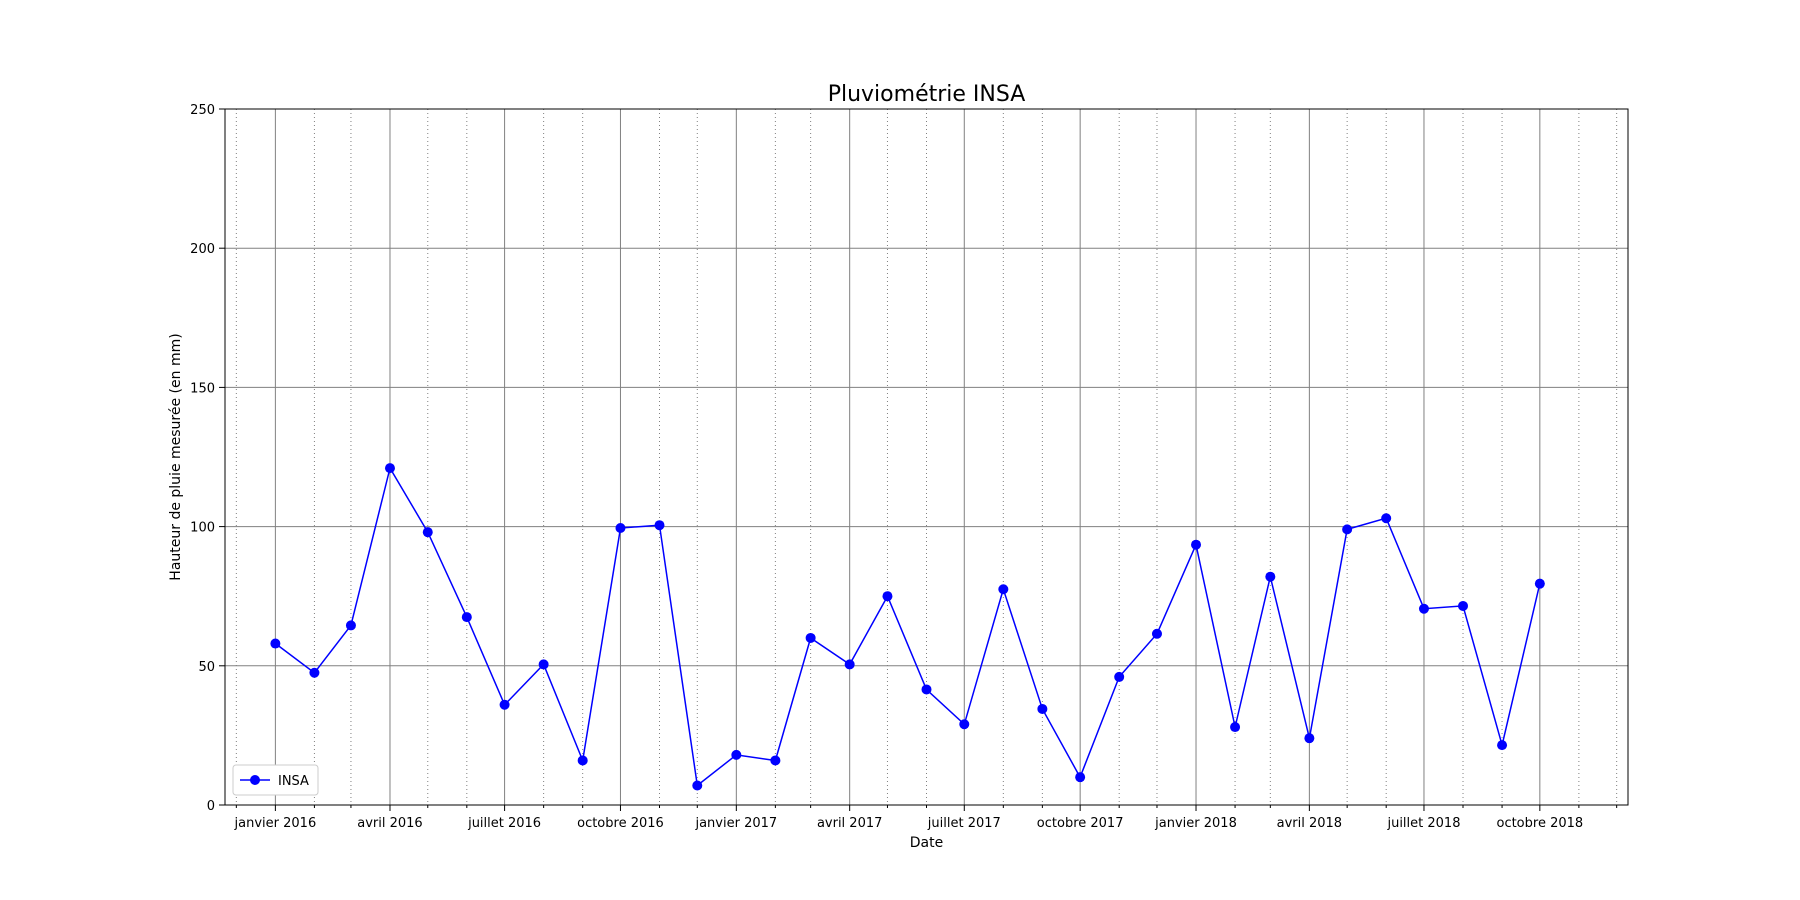 Image resolution: width=1800 pixels, height=900 pixels. What do you see at coordinates (206, 667) in the screenshot?
I see `y-tick-label: 50` at bounding box center [206, 667].